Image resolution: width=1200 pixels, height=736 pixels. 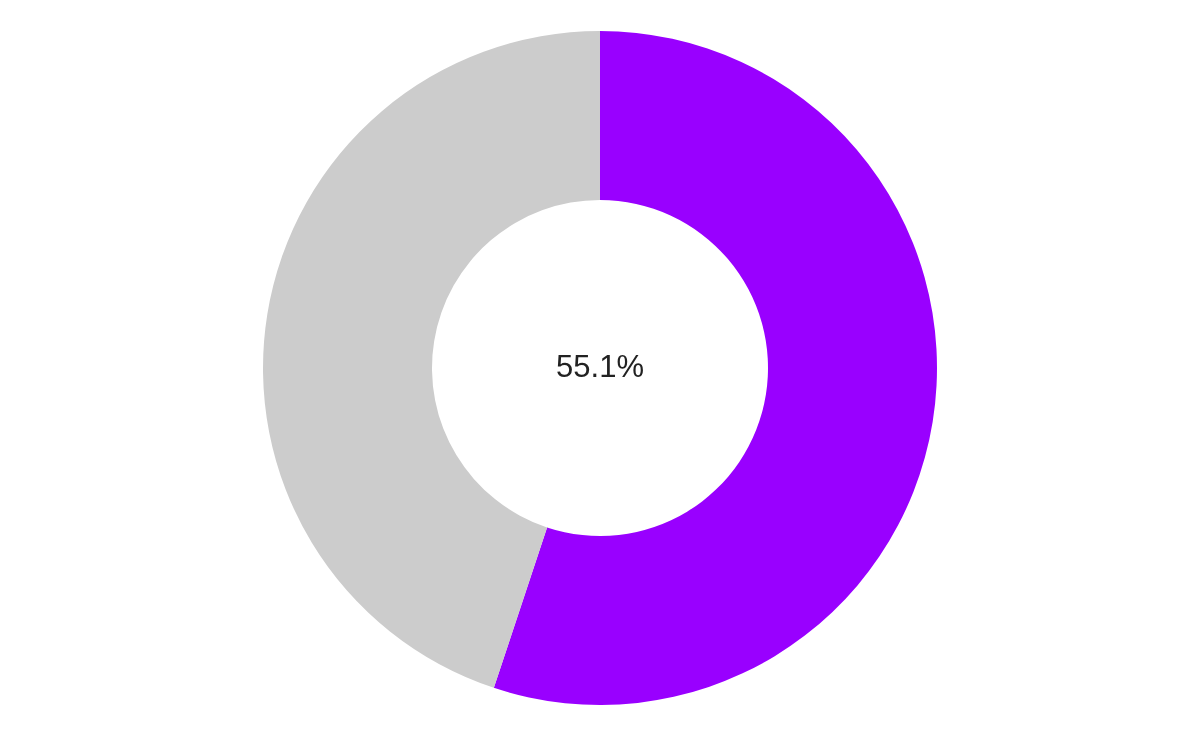 I want to click on text: 55.1%, so click(x=600, y=366).